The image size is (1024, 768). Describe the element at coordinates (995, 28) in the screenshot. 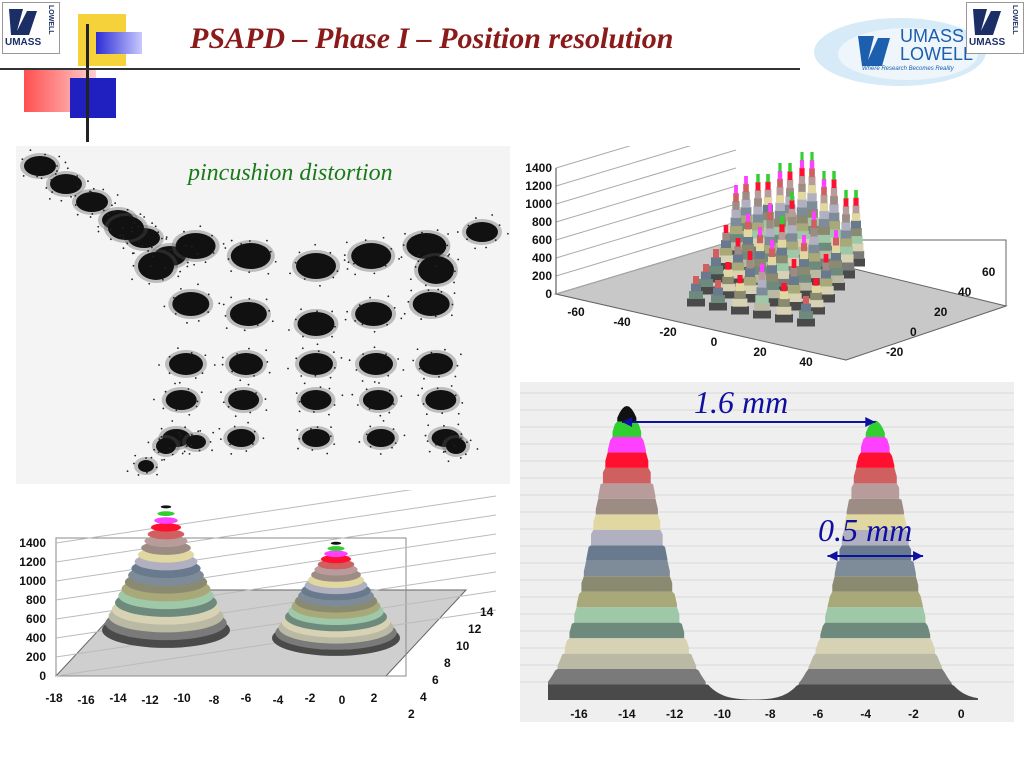

I see `umass-logo-right: UMASS LOWELL` at that location.